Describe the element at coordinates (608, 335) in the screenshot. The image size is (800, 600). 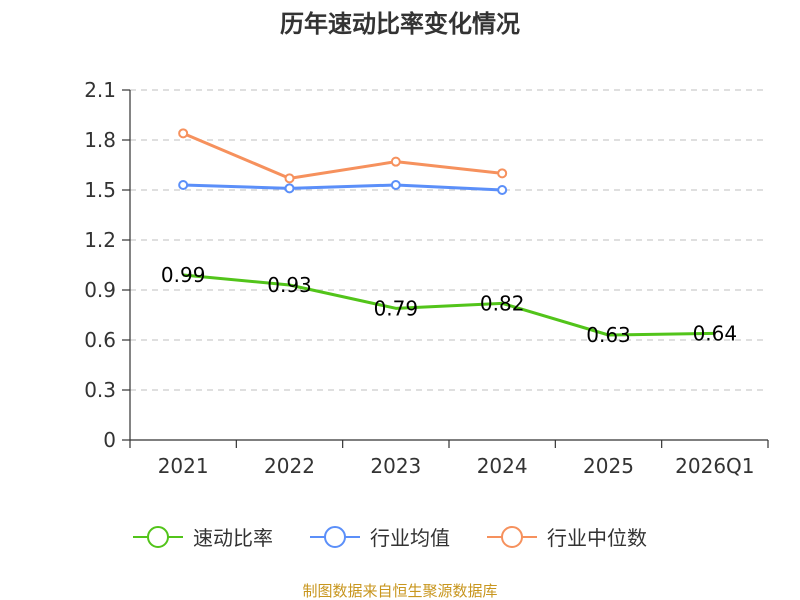
I see `data-label: 0.63` at that location.